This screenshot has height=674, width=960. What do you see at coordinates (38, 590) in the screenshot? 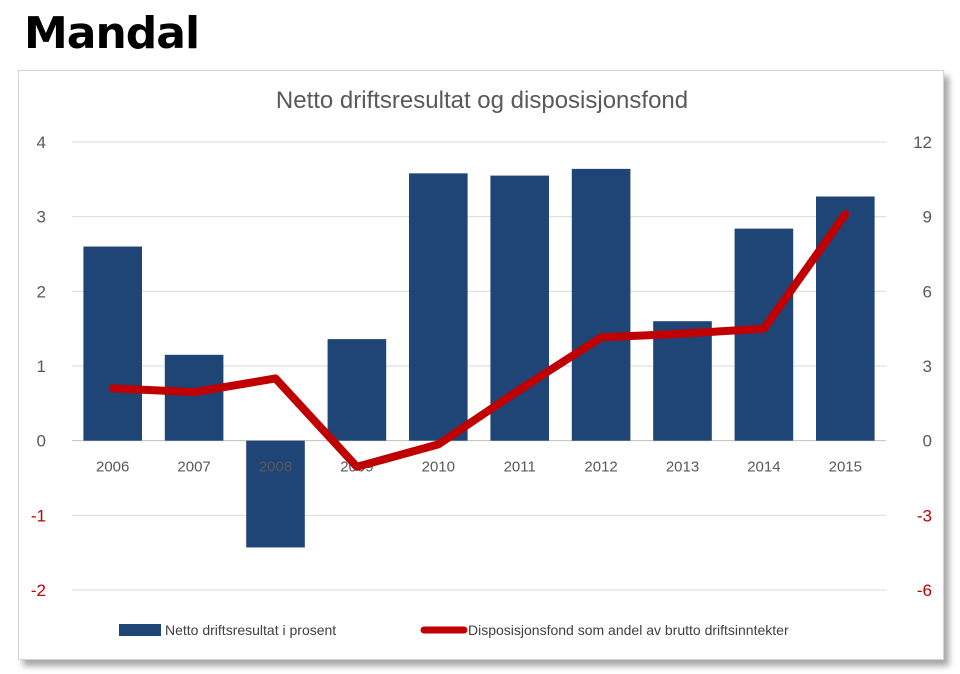
I see `left-tick-label: -2` at bounding box center [38, 590].